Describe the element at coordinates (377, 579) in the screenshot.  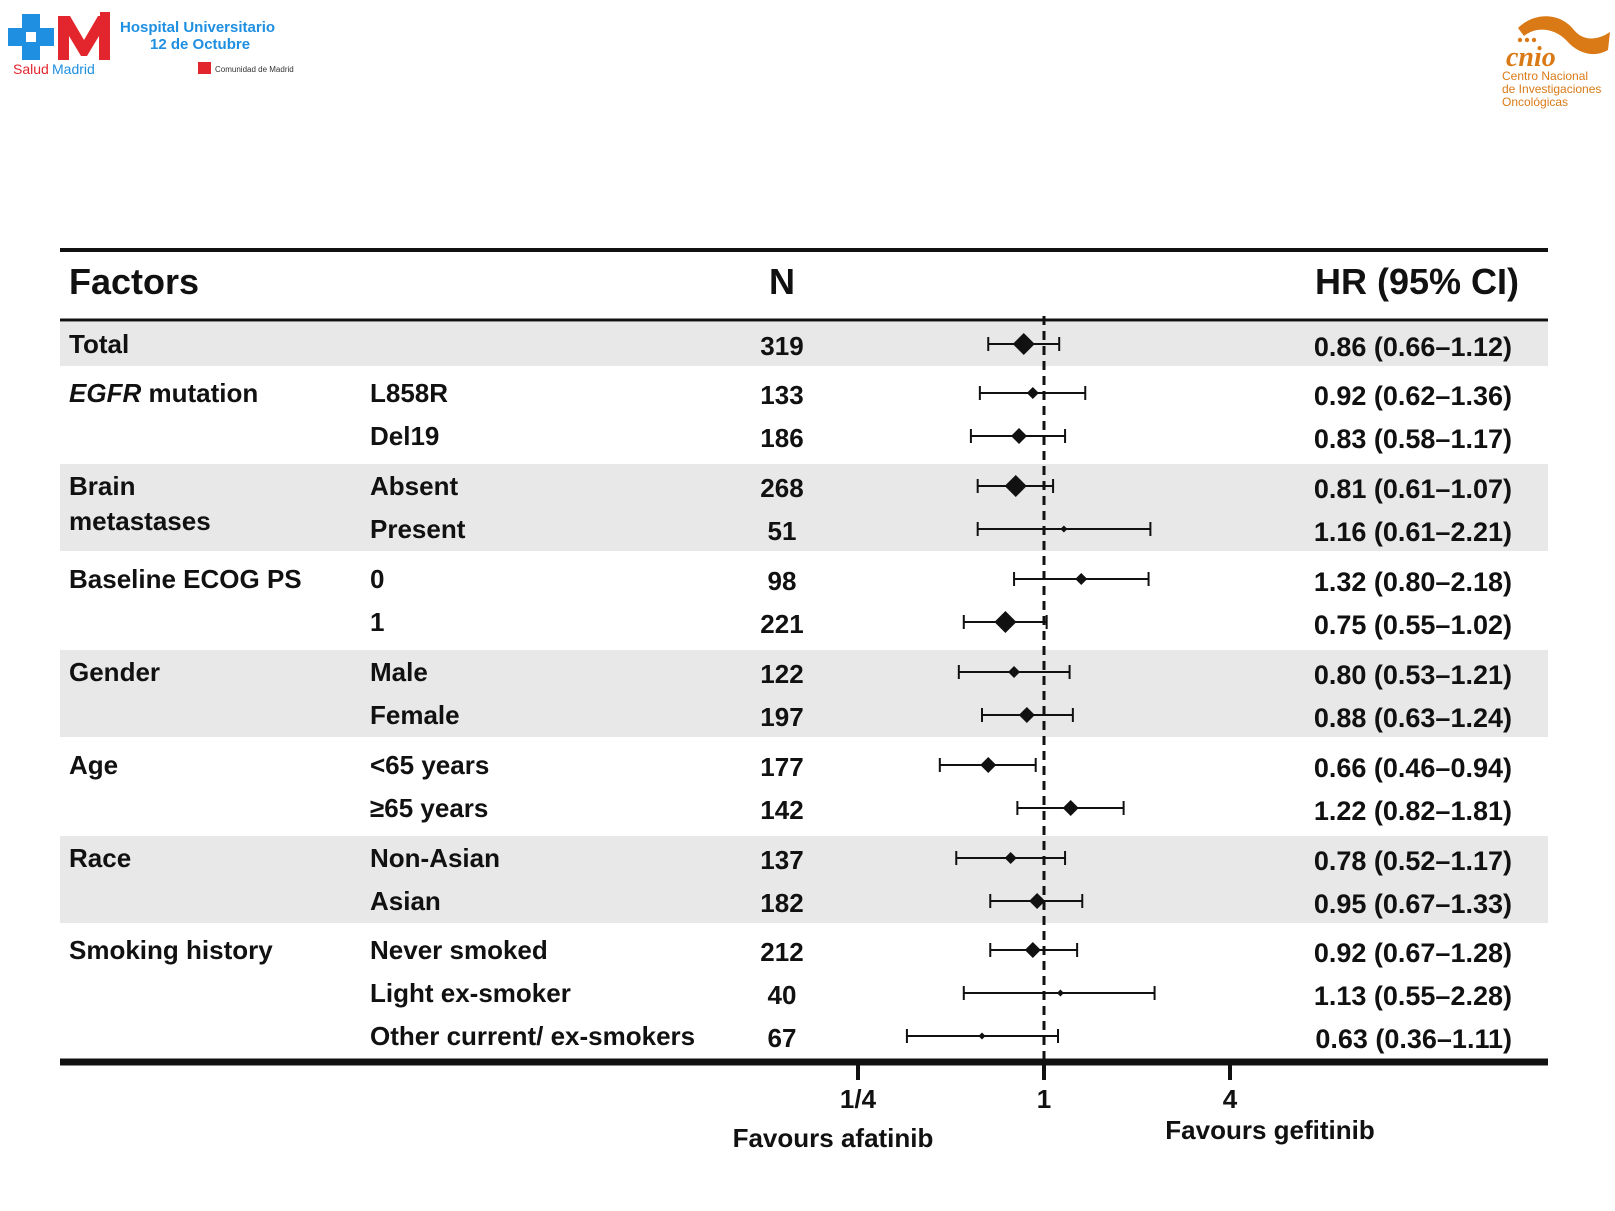
I see `subgroup-label: 0` at that location.